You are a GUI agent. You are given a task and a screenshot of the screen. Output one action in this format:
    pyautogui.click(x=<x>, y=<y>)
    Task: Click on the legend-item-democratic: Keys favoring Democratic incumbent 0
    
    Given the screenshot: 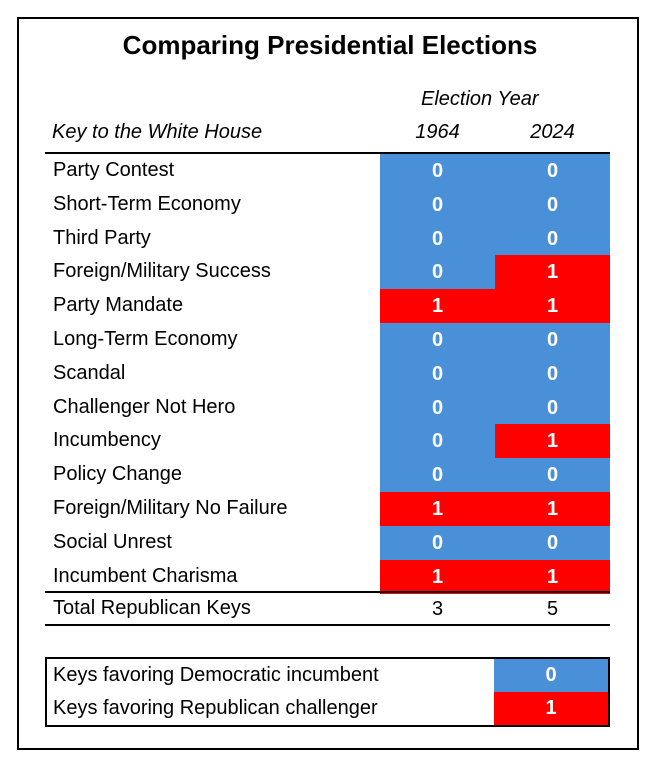 What is the action you would take?
    pyautogui.click(x=327, y=675)
    